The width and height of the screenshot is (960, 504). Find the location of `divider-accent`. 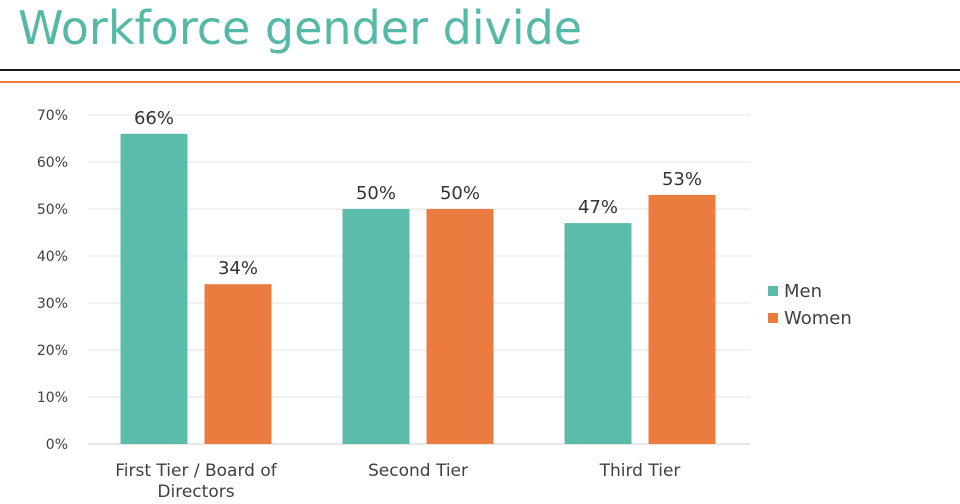

divider-accent is located at coordinates (480, 82).